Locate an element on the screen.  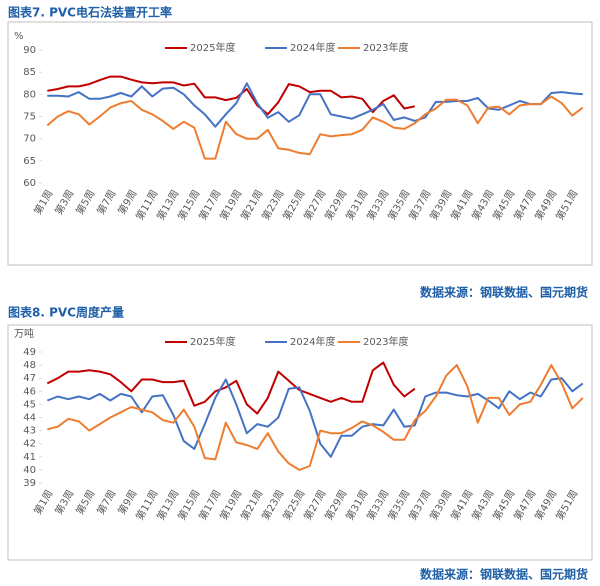
y-tick-label: 90 is located at coordinates (29, 50).